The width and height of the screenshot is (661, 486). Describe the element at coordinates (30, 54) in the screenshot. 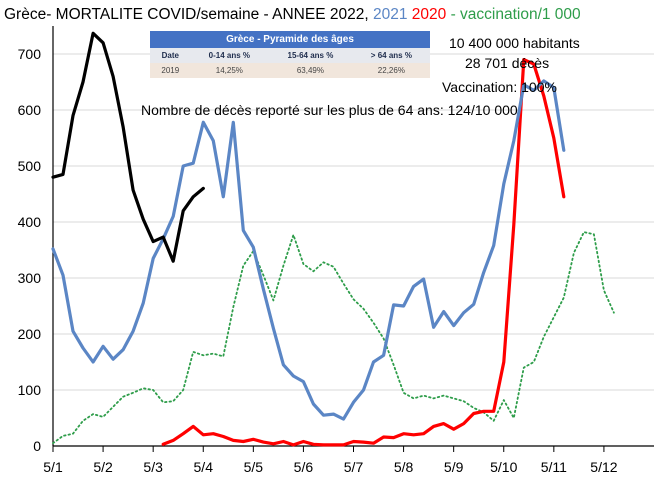

I see `y-tick-label: 700` at that location.